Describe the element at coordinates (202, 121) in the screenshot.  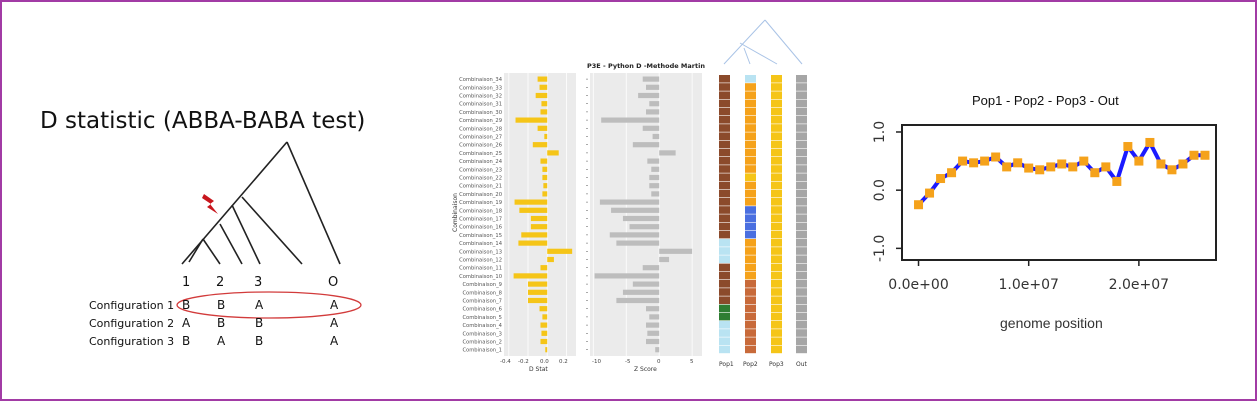
I see `d-statistic-title: D statistic (ABBA-BABA test)` at that location.